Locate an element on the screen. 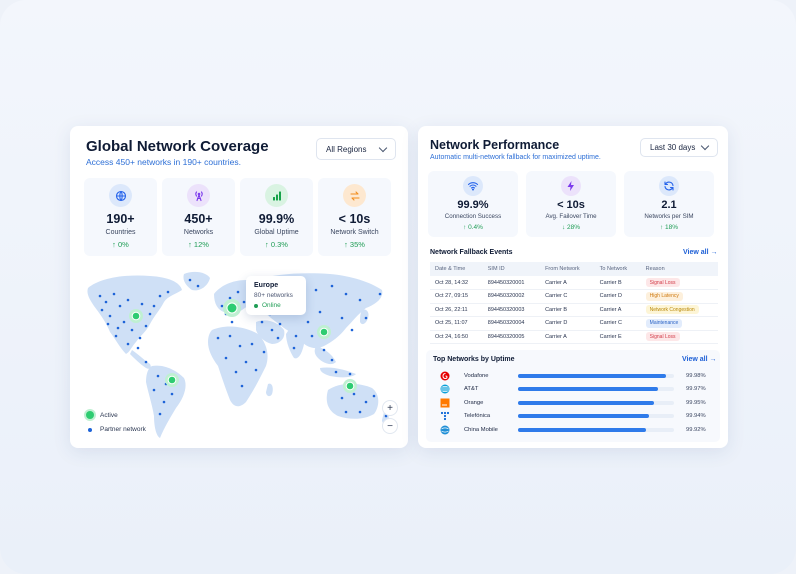  stat-label: Connection Success is located at coordinates (473, 216).